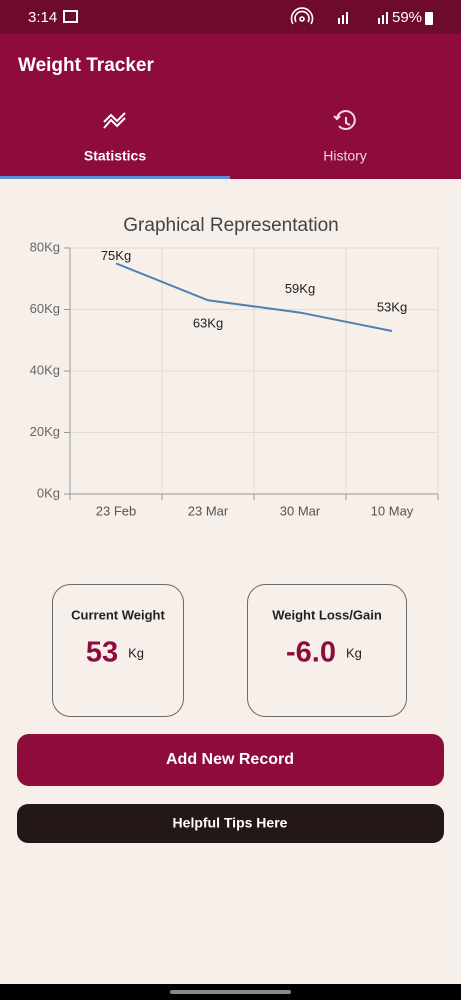  What do you see at coordinates (344, 120) in the screenshot?
I see `history-icon` at bounding box center [344, 120].